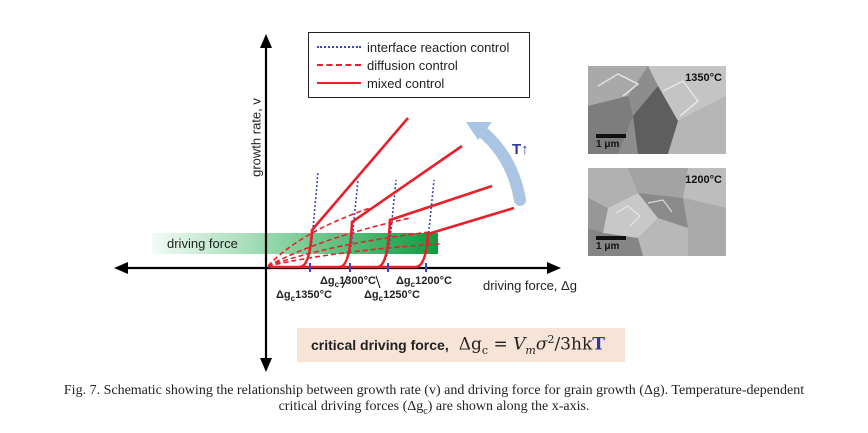  What do you see at coordinates (598, 344) in the screenshot?
I see `formula-T: T` at bounding box center [598, 344].